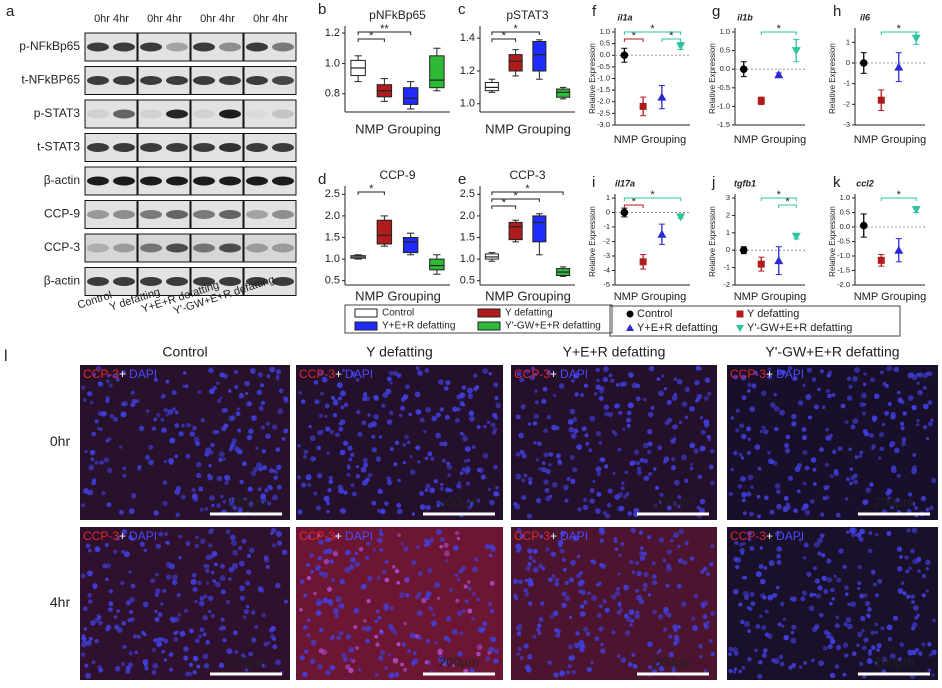 The width and height of the screenshot is (942, 688). Describe the element at coordinates (332, 194) in the screenshot. I see `y-tick-label: 2.5` at that location.